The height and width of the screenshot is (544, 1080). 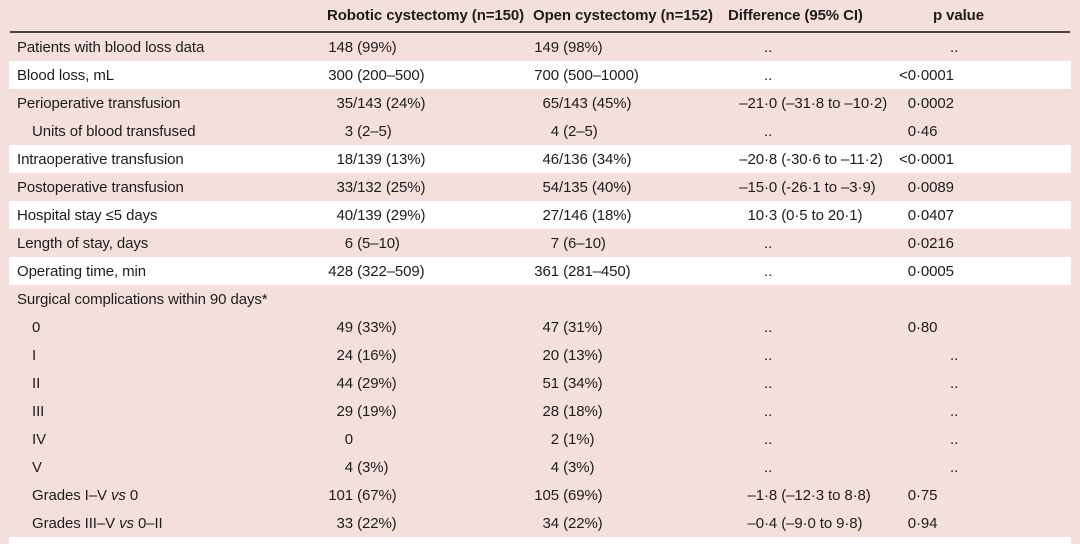 I want to click on row-label: Intraoperative transfusion, so click(x=100, y=159).